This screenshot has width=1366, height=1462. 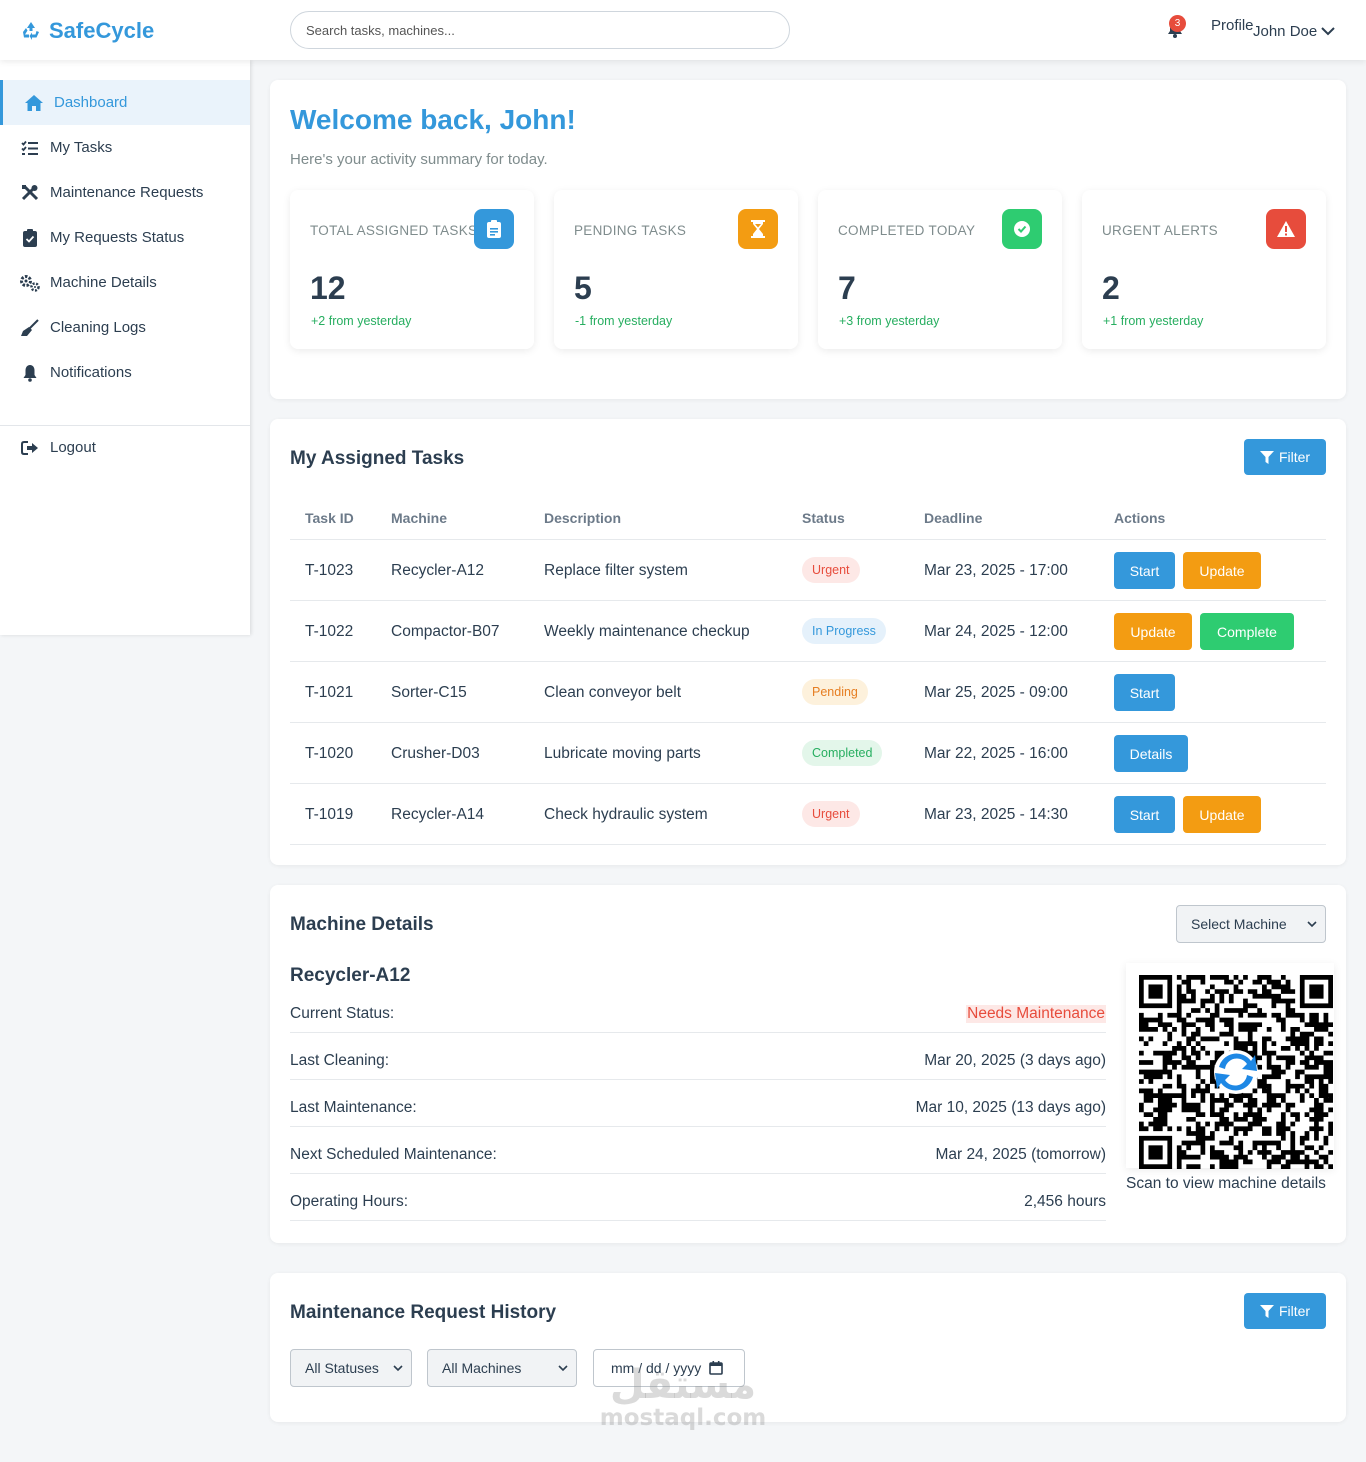 I want to click on stat-label: TOTAL ASSIGNED TASKS, so click(x=394, y=230).